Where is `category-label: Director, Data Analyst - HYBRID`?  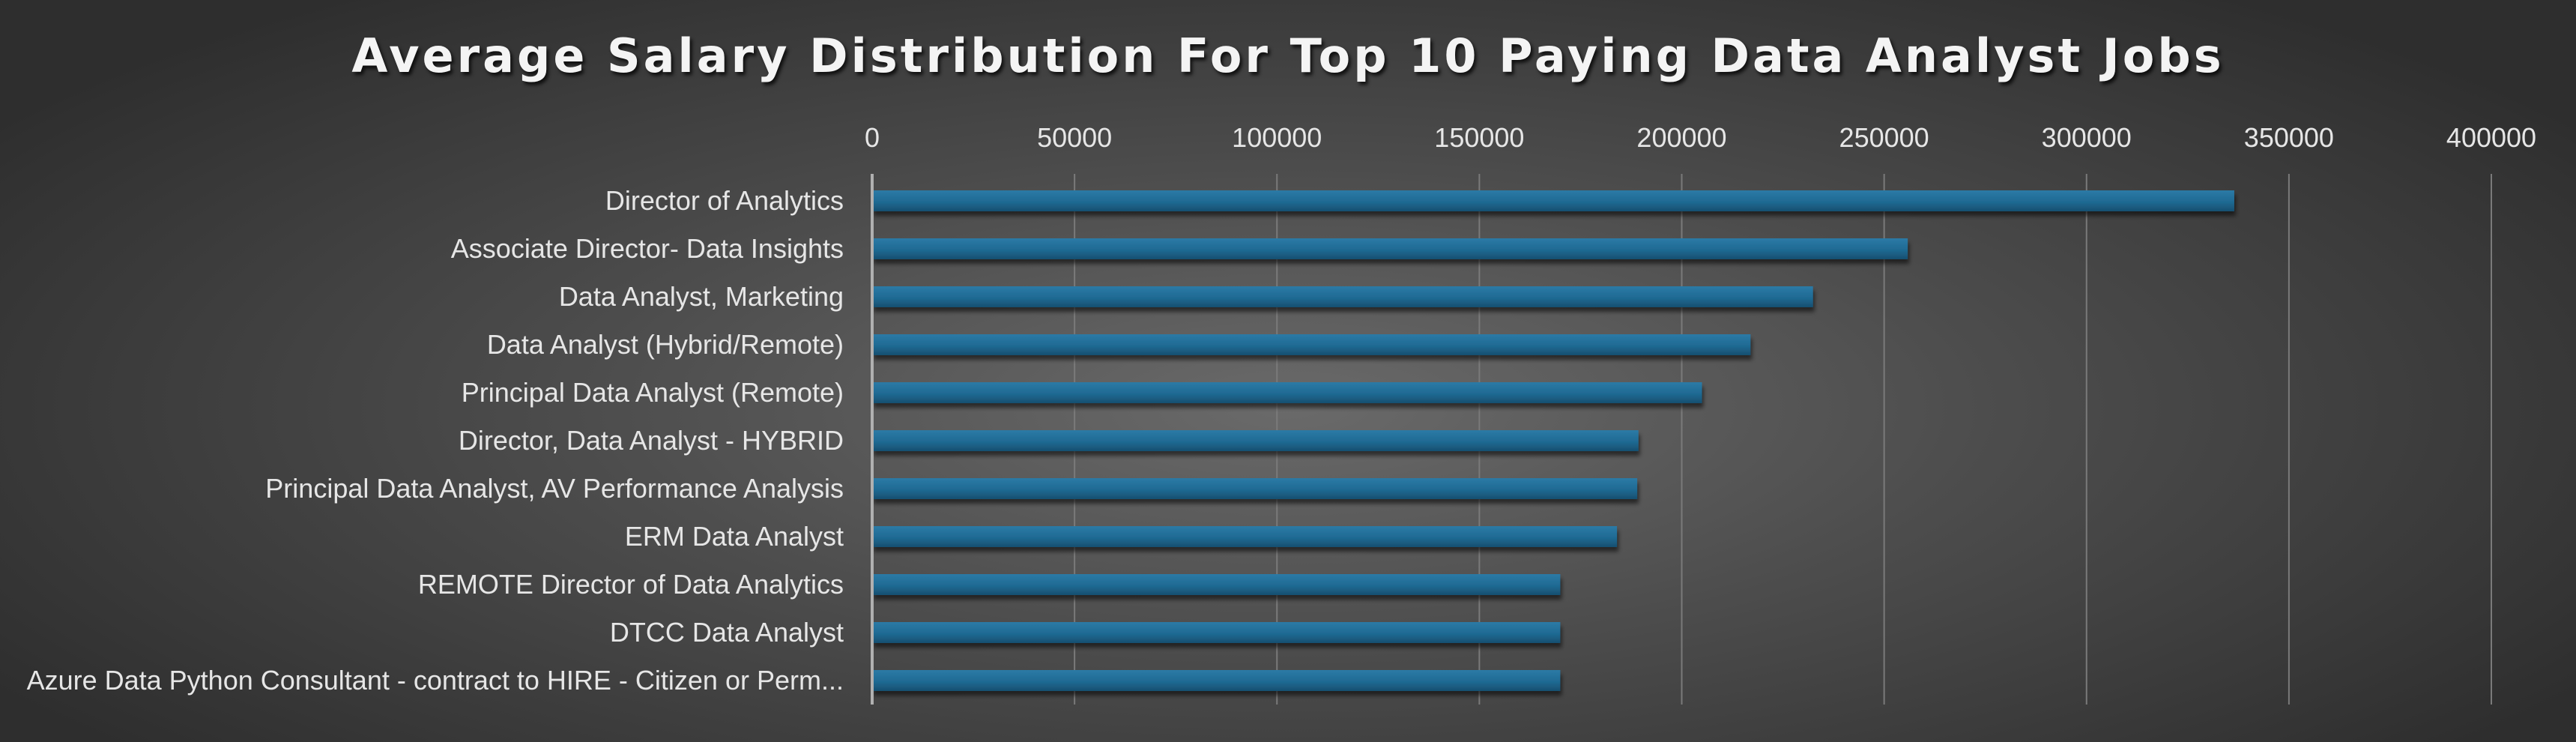
category-label: Director, Data Analyst - HYBRID is located at coordinates (651, 441).